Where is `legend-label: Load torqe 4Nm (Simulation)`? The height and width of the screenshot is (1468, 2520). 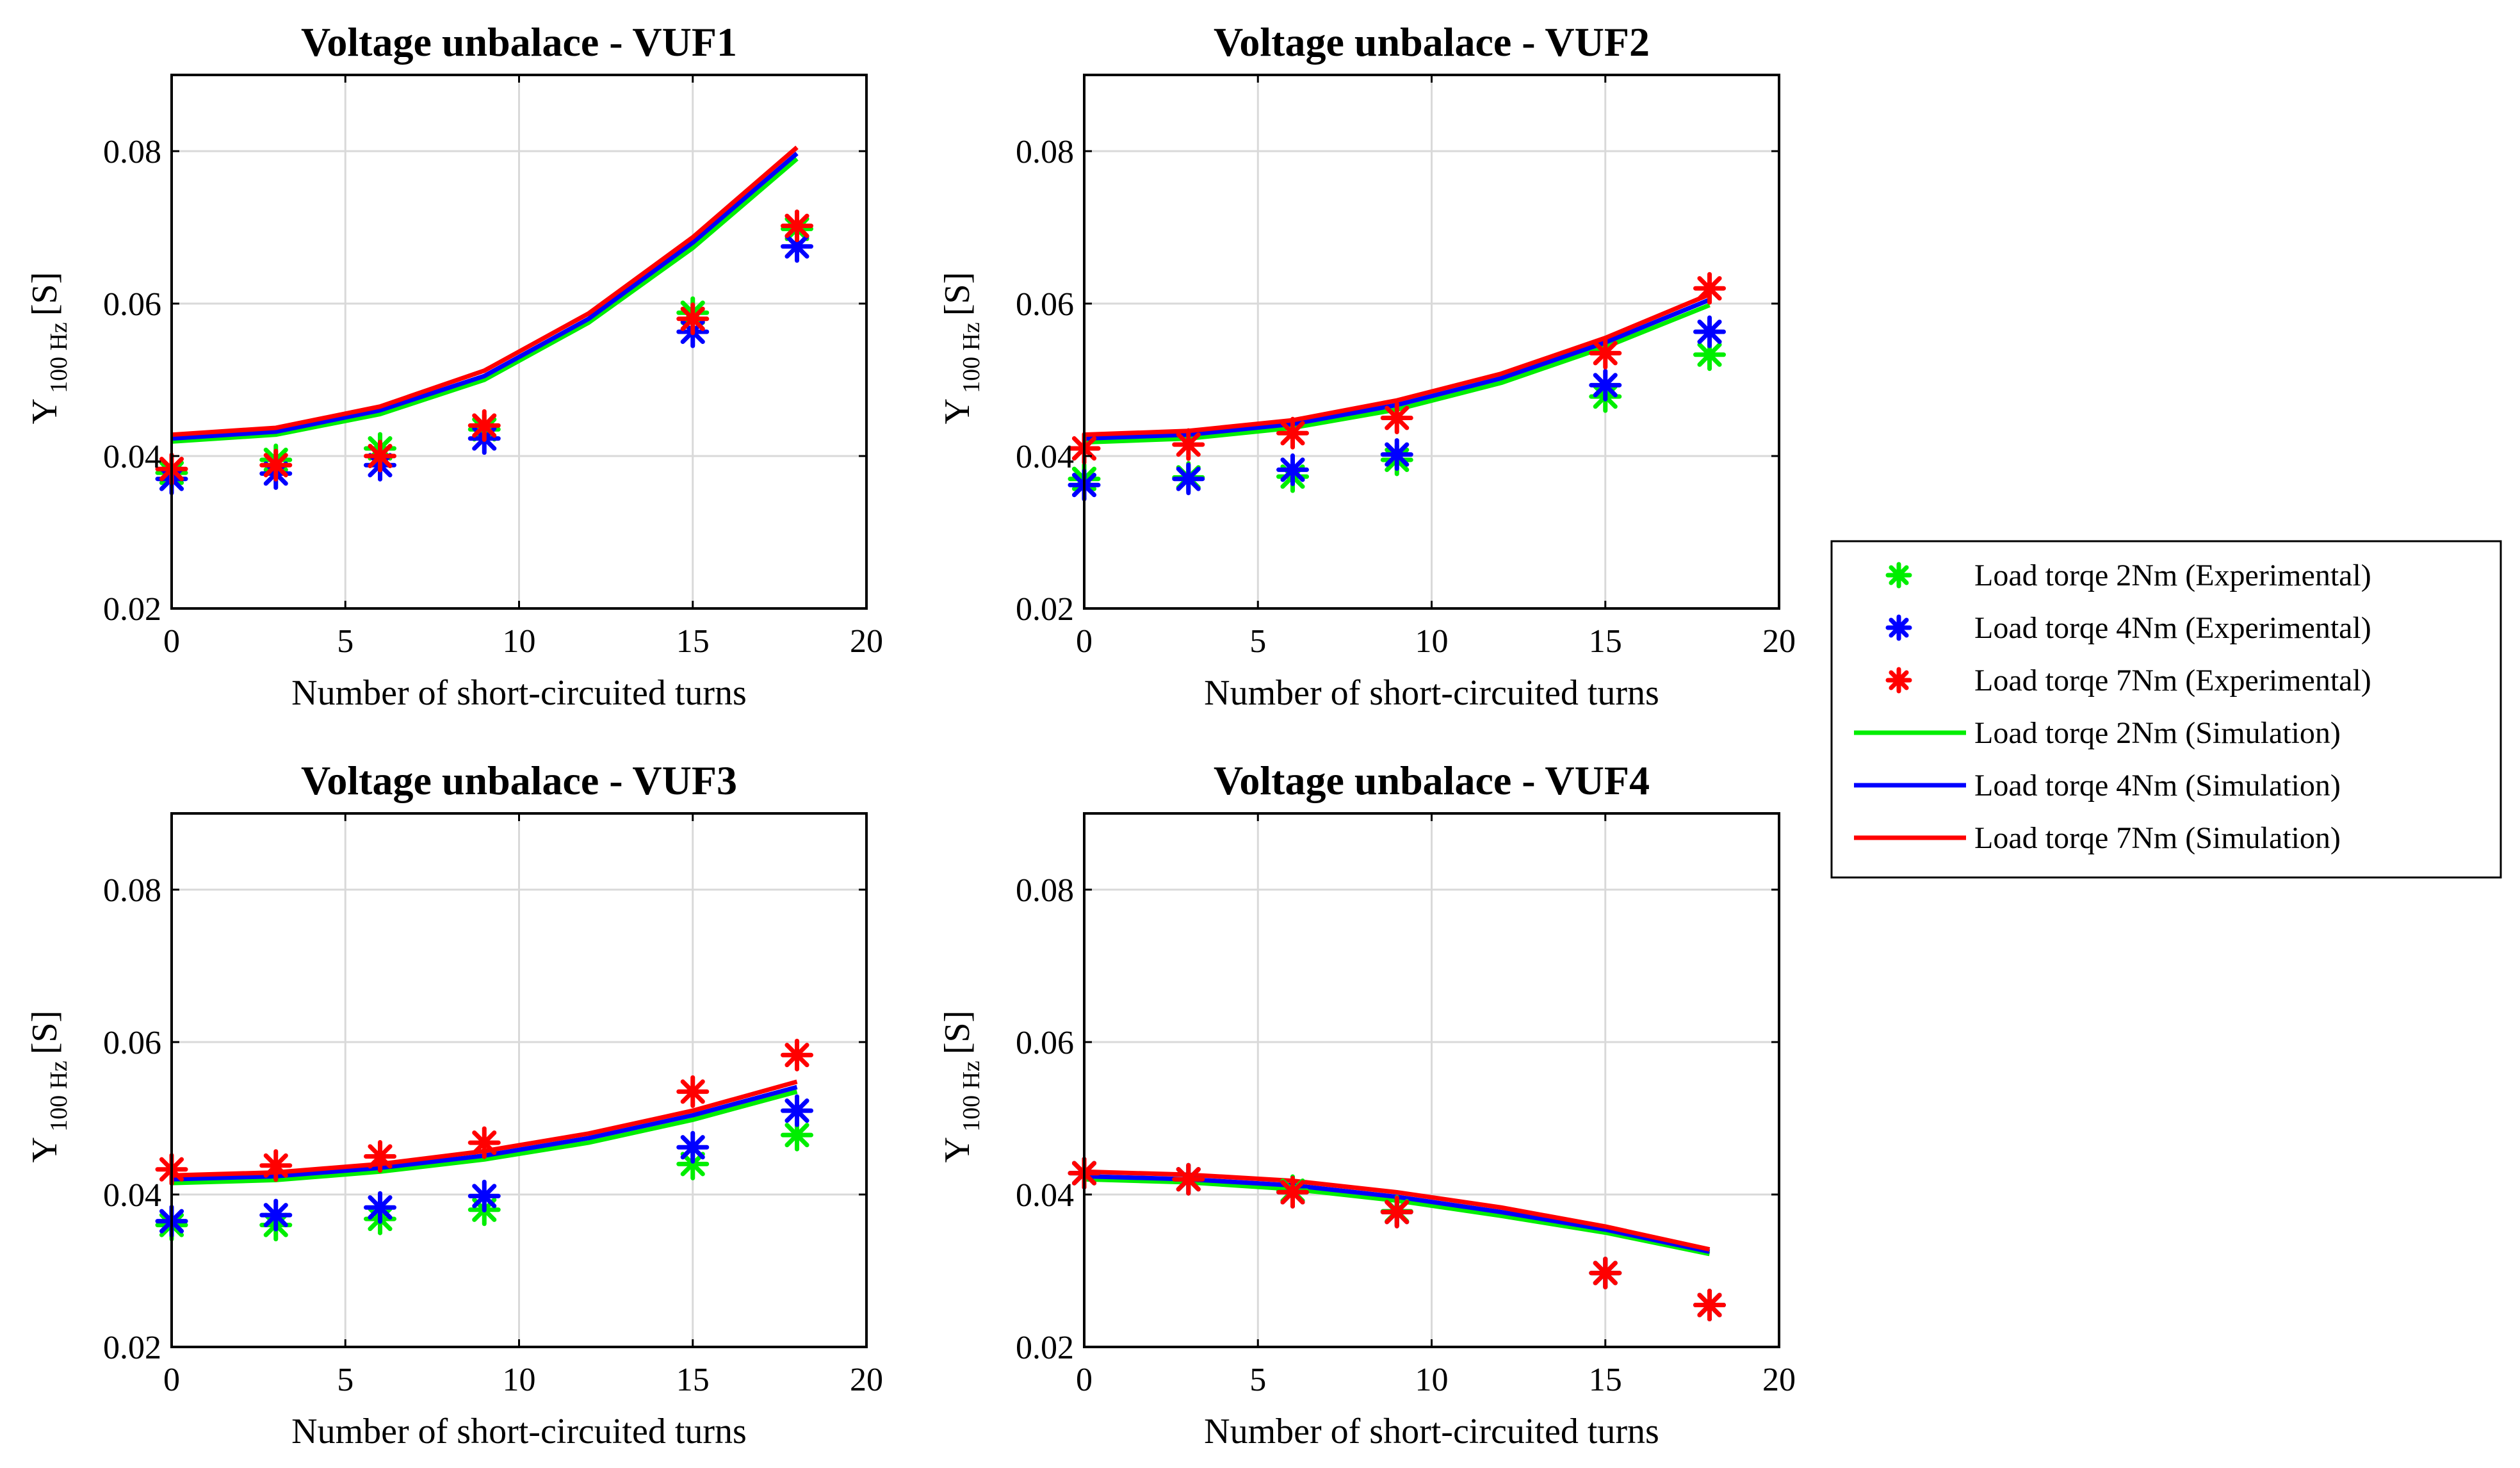 legend-label: Load torqe 4Nm (Simulation) is located at coordinates (2158, 786).